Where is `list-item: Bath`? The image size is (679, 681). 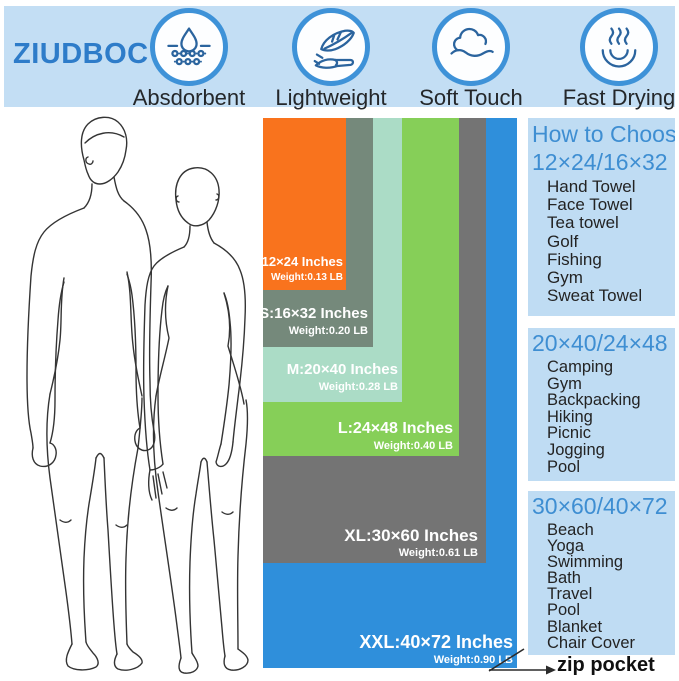 list-item: Bath is located at coordinates (564, 578).